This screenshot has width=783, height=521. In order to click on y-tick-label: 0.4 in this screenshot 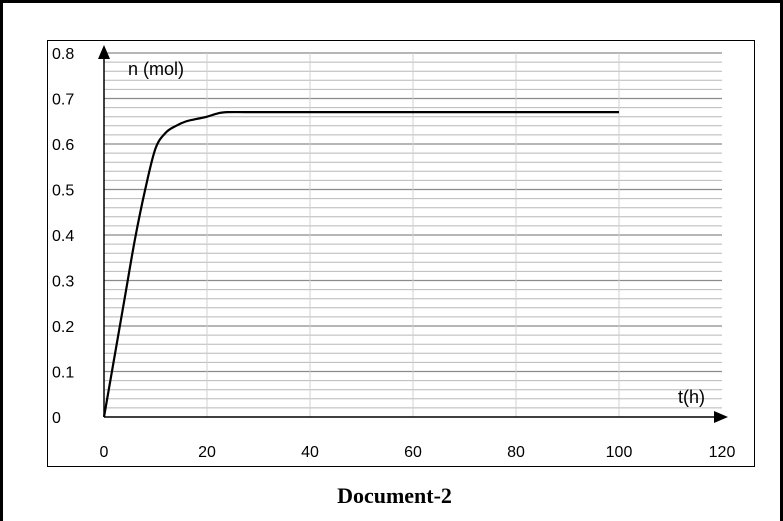, I will do `click(63, 236)`.